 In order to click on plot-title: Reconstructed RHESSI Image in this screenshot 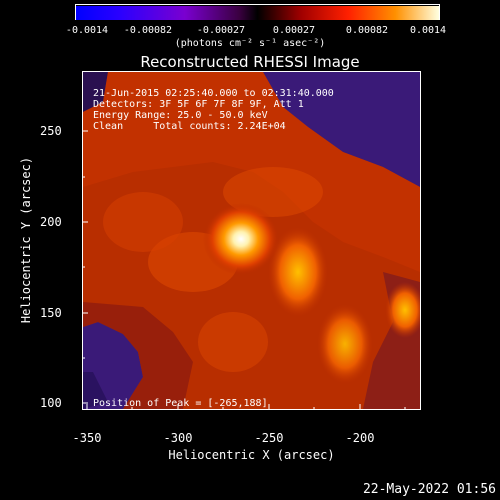, I will do `click(250, 62)`.